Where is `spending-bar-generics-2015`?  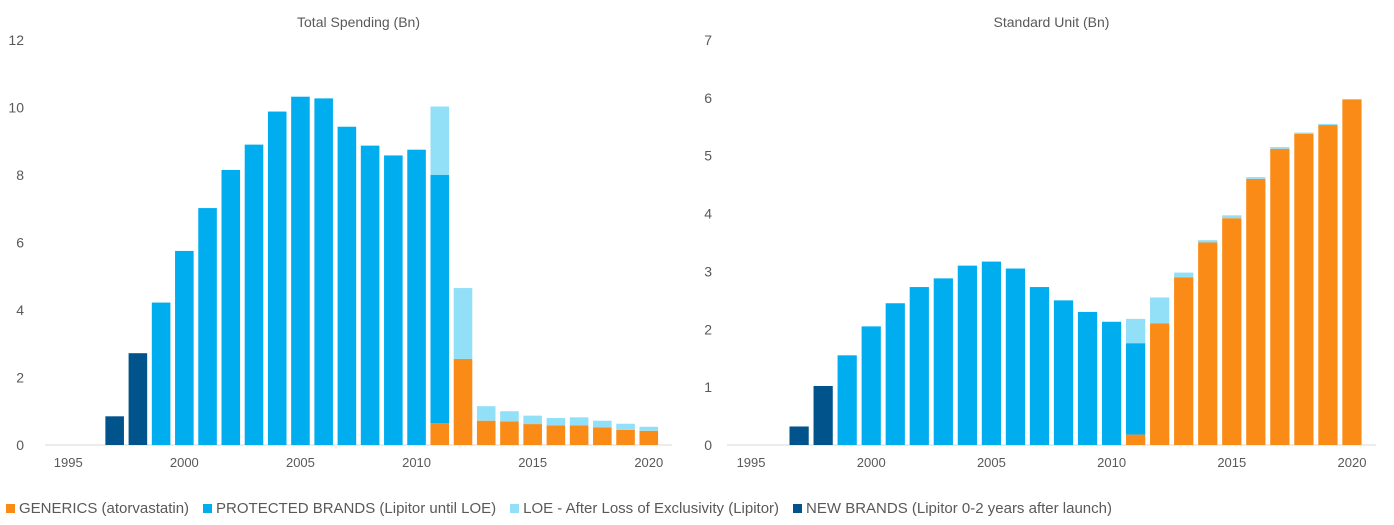
spending-bar-generics-2015 is located at coordinates (532, 434).